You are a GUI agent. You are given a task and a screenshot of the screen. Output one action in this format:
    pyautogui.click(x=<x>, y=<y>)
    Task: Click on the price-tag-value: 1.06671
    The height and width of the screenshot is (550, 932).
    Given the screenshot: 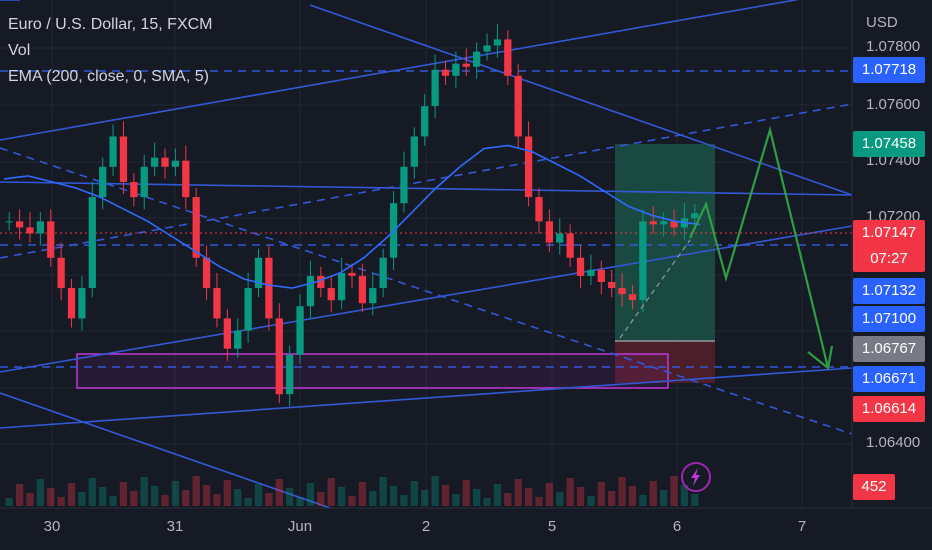 What is the action you would take?
    pyautogui.click(x=889, y=378)
    